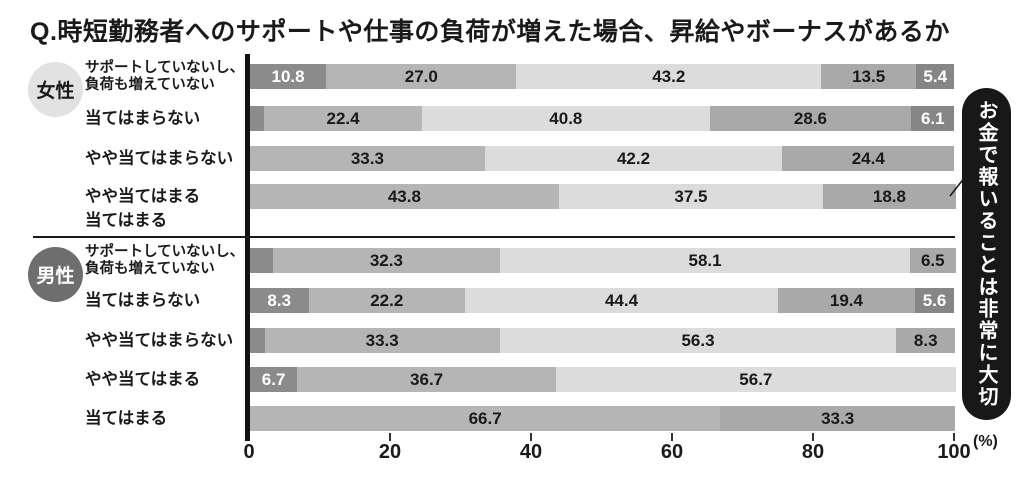 The image size is (1023, 479). I want to click on chart-row: やや当てはまらない2.133.356.38.3, so click(511, 340).